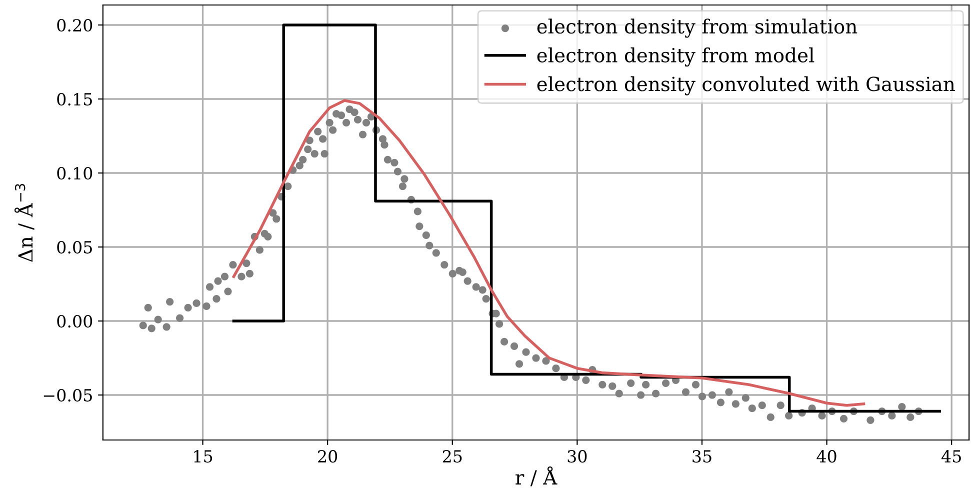 The height and width of the screenshot is (500, 971). What do you see at coordinates (675, 57) in the screenshot?
I see `legend-label: electron density from model` at bounding box center [675, 57].